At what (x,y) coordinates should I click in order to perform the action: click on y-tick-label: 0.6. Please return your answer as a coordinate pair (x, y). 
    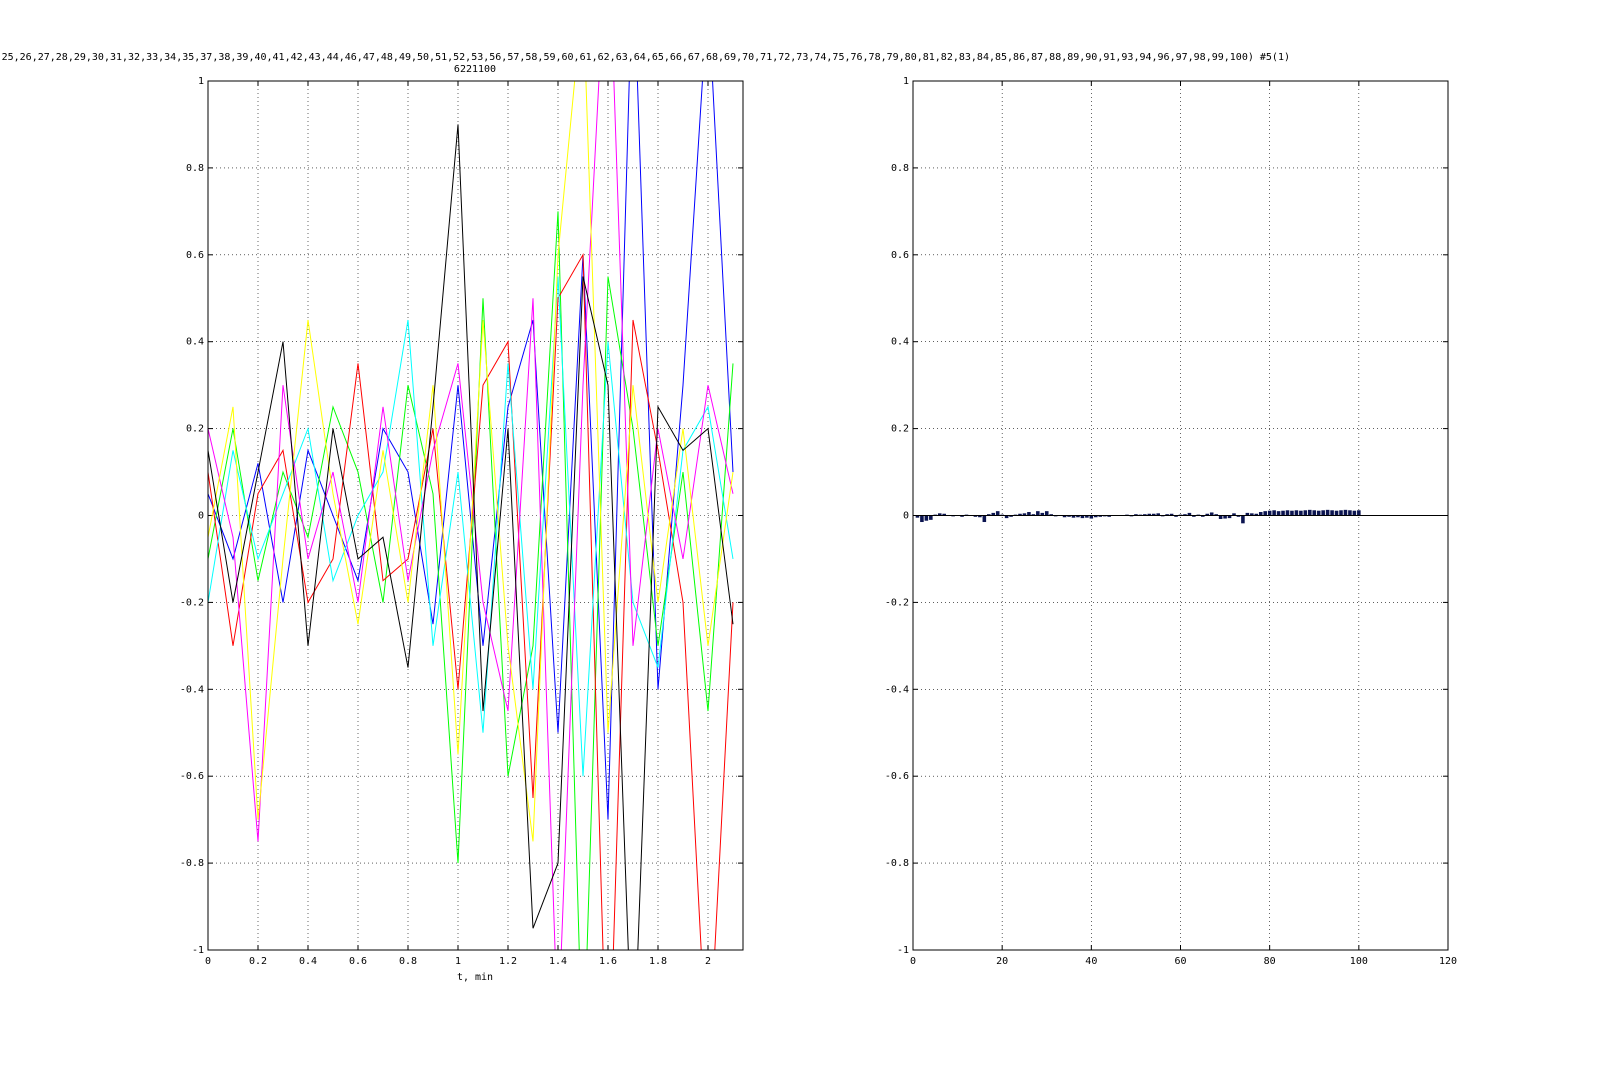
    Looking at the image, I should click on (900, 255).